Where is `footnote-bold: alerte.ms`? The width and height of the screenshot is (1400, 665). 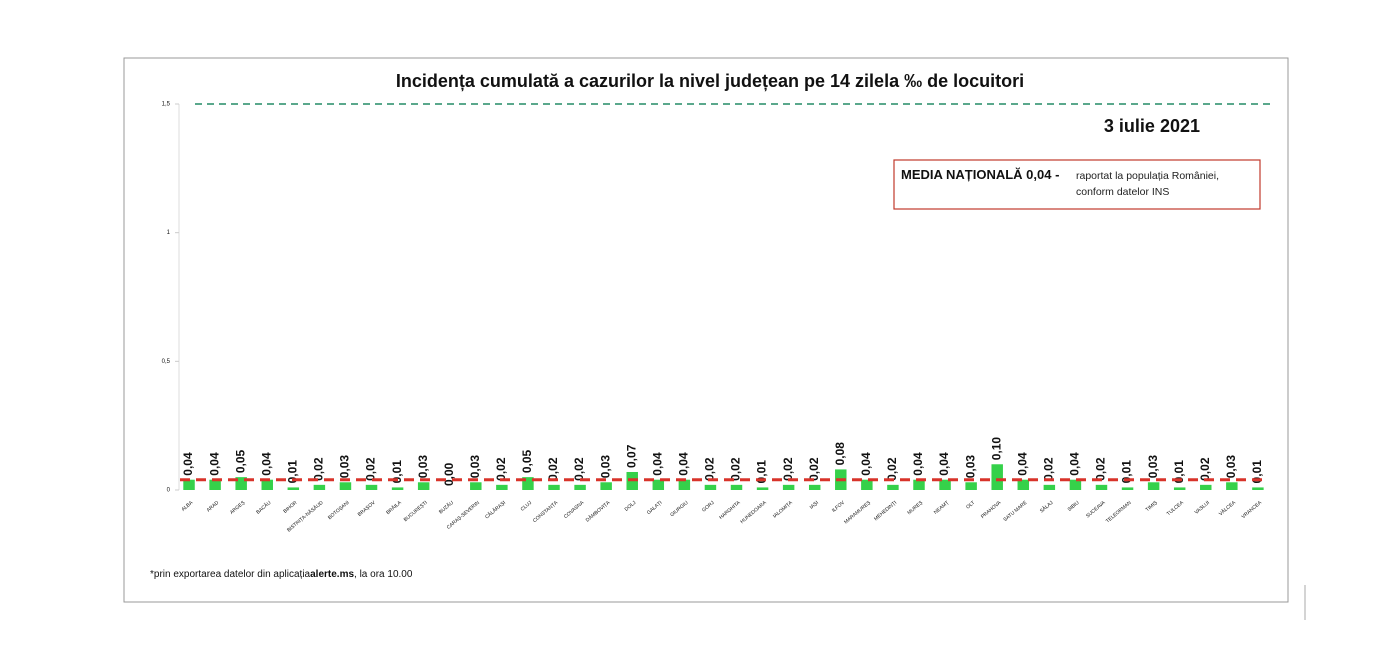
footnote-bold: alerte.ms is located at coordinates (332, 574).